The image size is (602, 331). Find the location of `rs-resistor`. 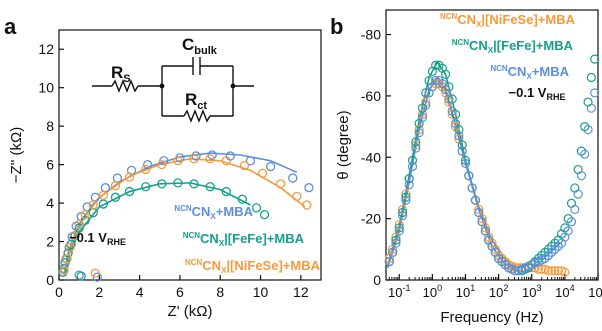

rs-resistor is located at coordinates (125, 86).